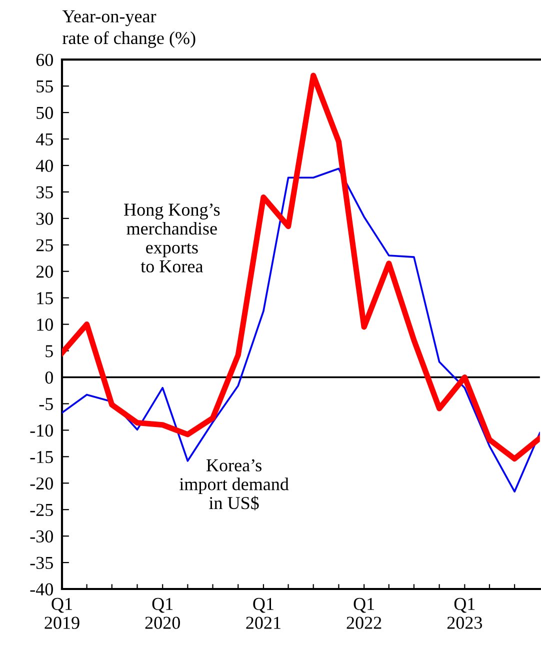 The height and width of the screenshot is (652, 541). What do you see at coordinates (44, 112) in the screenshot?
I see `y-tick-label: 50` at bounding box center [44, 112].